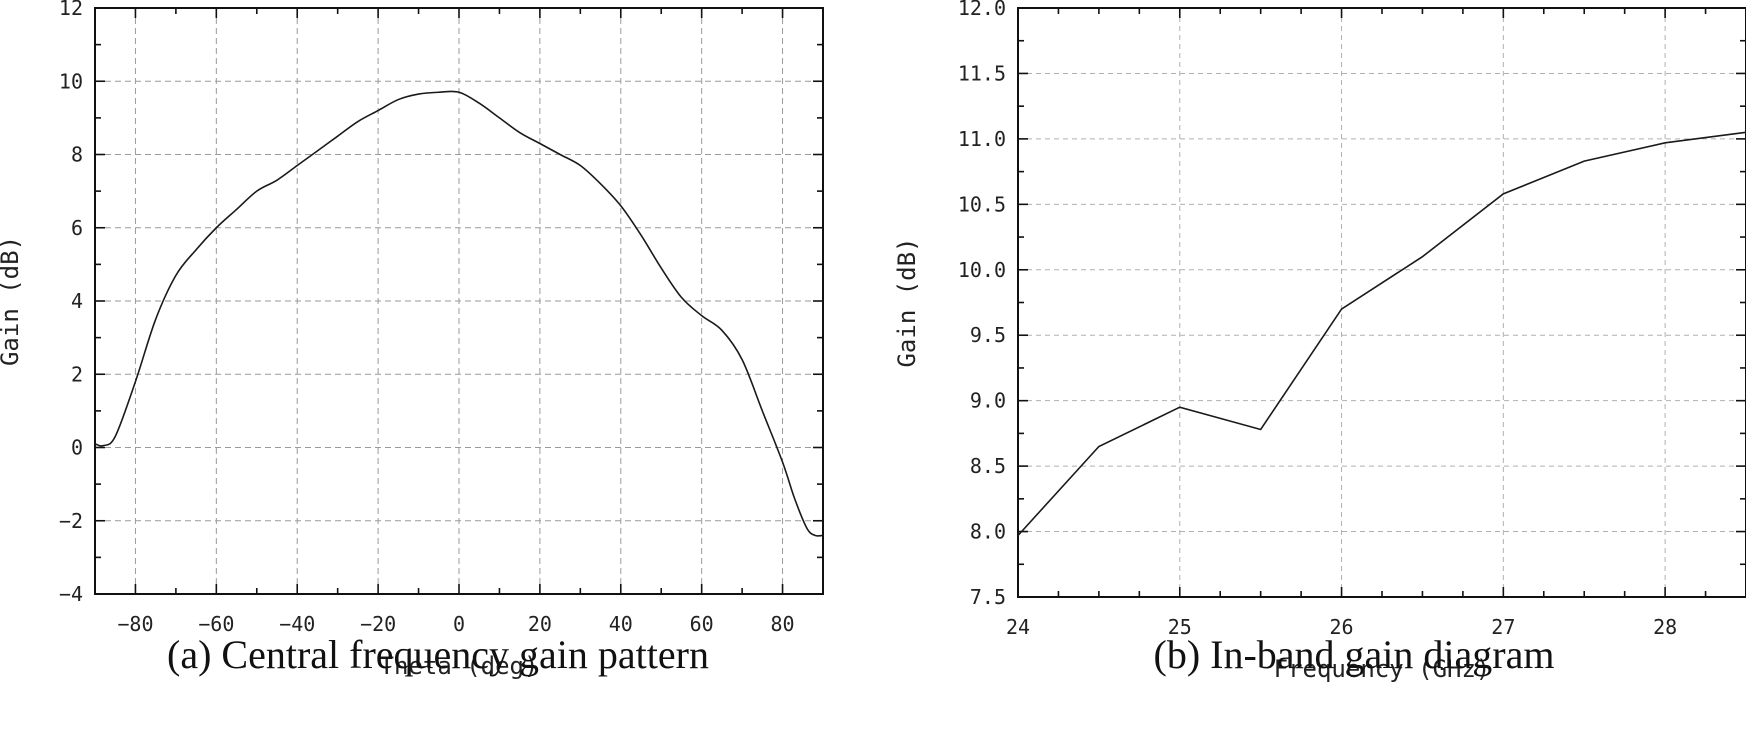  I want to click on x-axis-label: Theta (deg), so click(459, 666).